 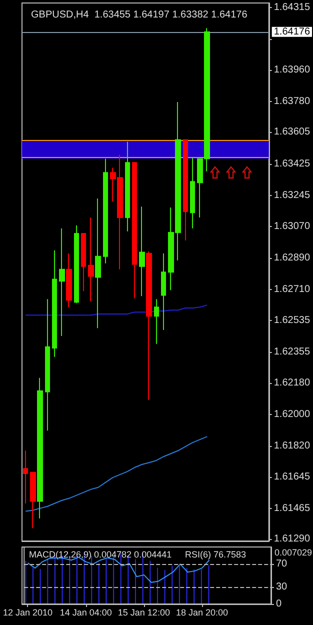 What do you see at coordinates (292, 7) in the screenshot?
I see `y-tick-label: 1.64315` at bounding box center [292, 7].